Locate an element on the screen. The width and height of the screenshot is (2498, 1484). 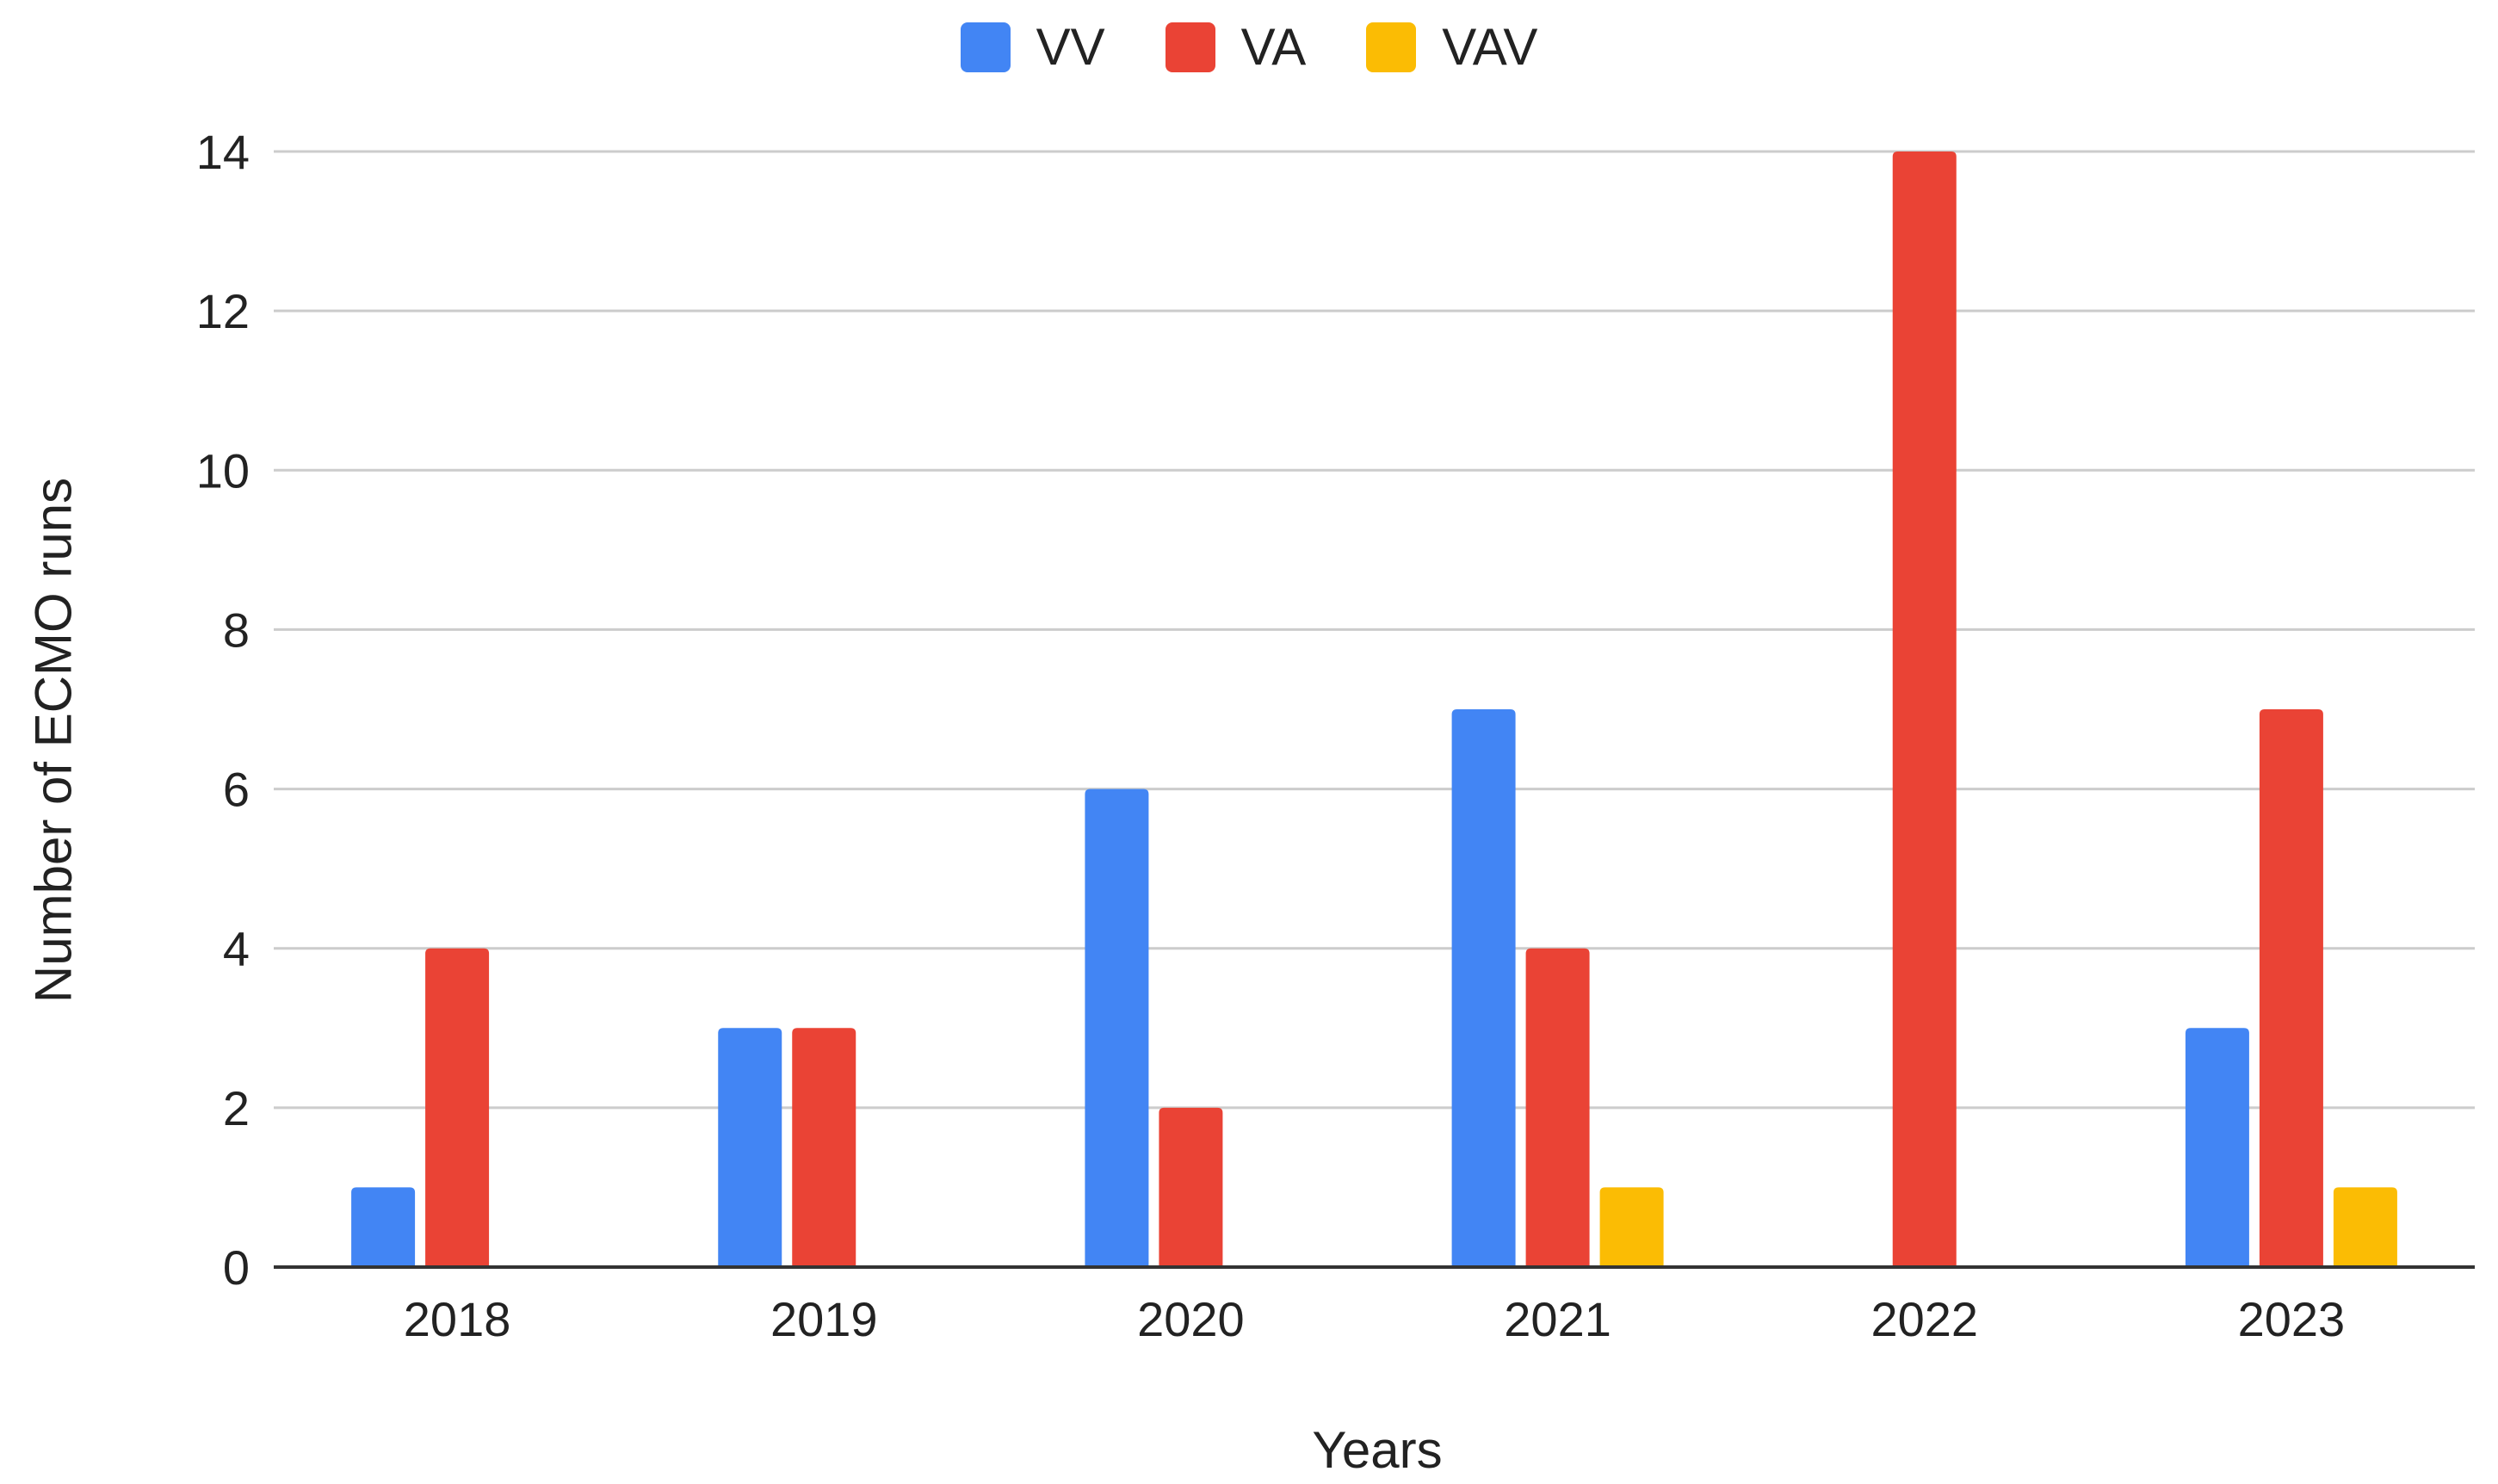
bar-va-2018 is located at coordinates (457, 1107).